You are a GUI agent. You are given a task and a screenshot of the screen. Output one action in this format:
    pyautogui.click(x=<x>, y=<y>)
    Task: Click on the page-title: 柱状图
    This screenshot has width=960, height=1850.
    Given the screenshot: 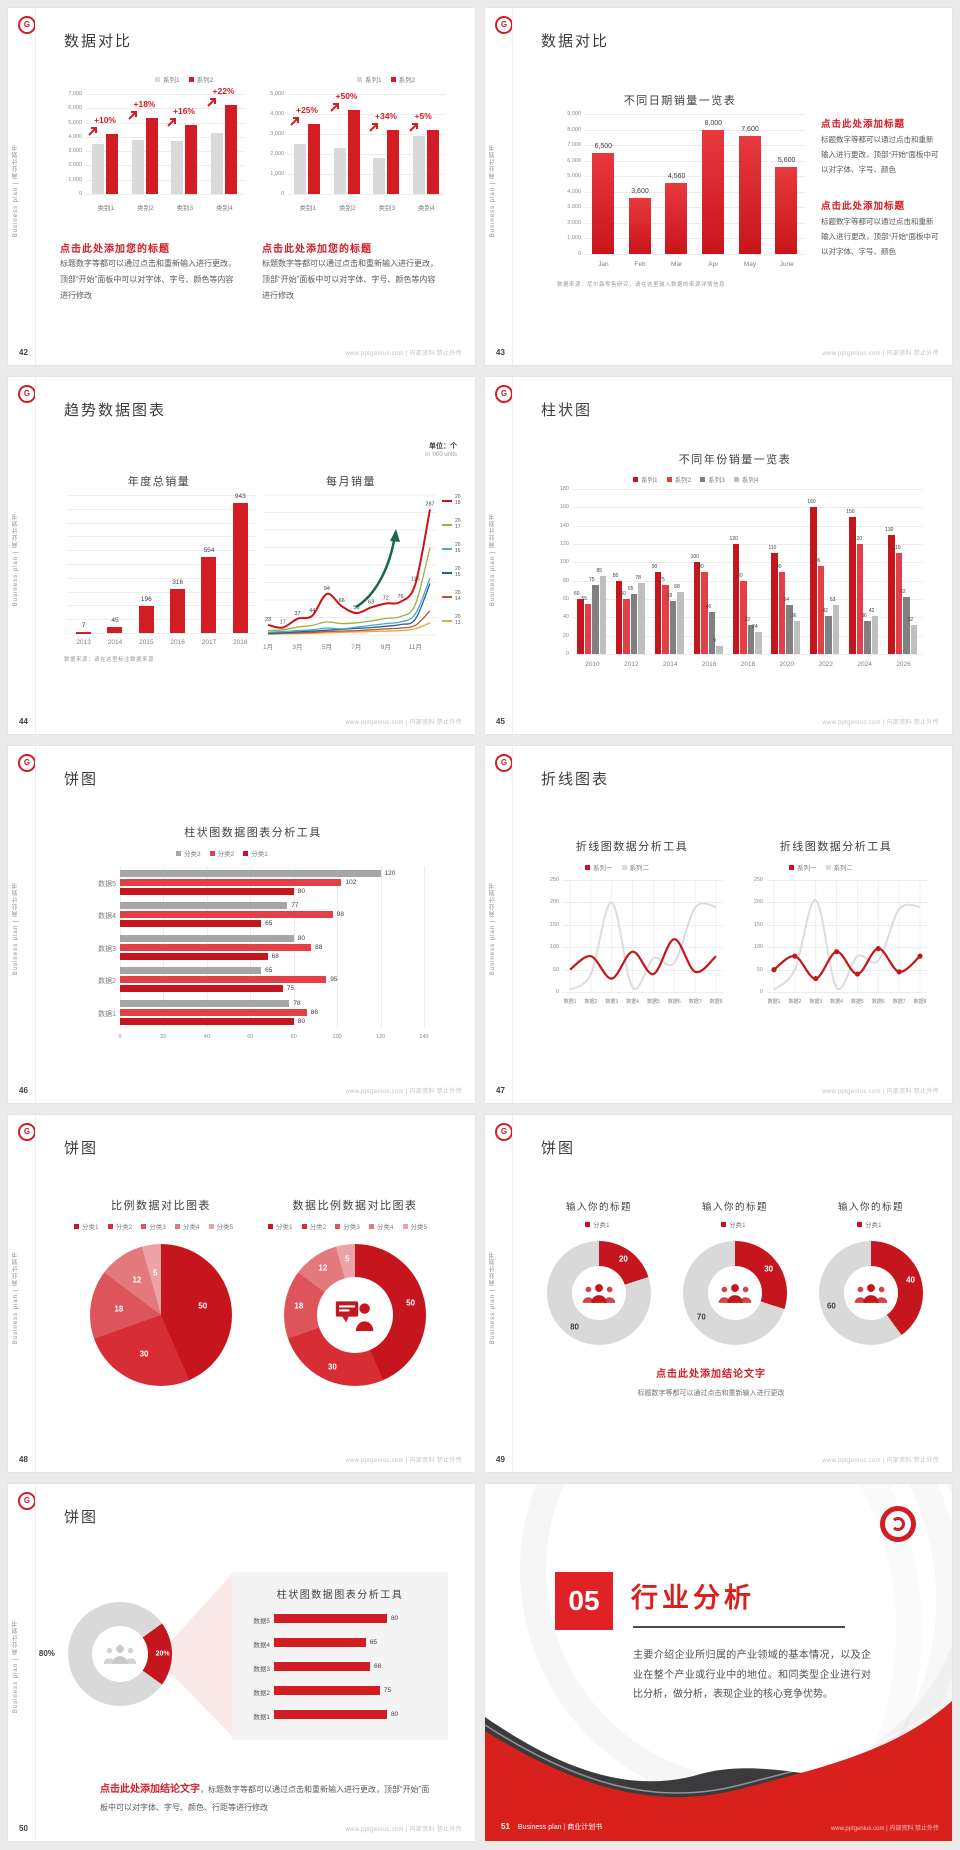 What is the action you would take?
    pyautogui.click(x=567, y=410)
    